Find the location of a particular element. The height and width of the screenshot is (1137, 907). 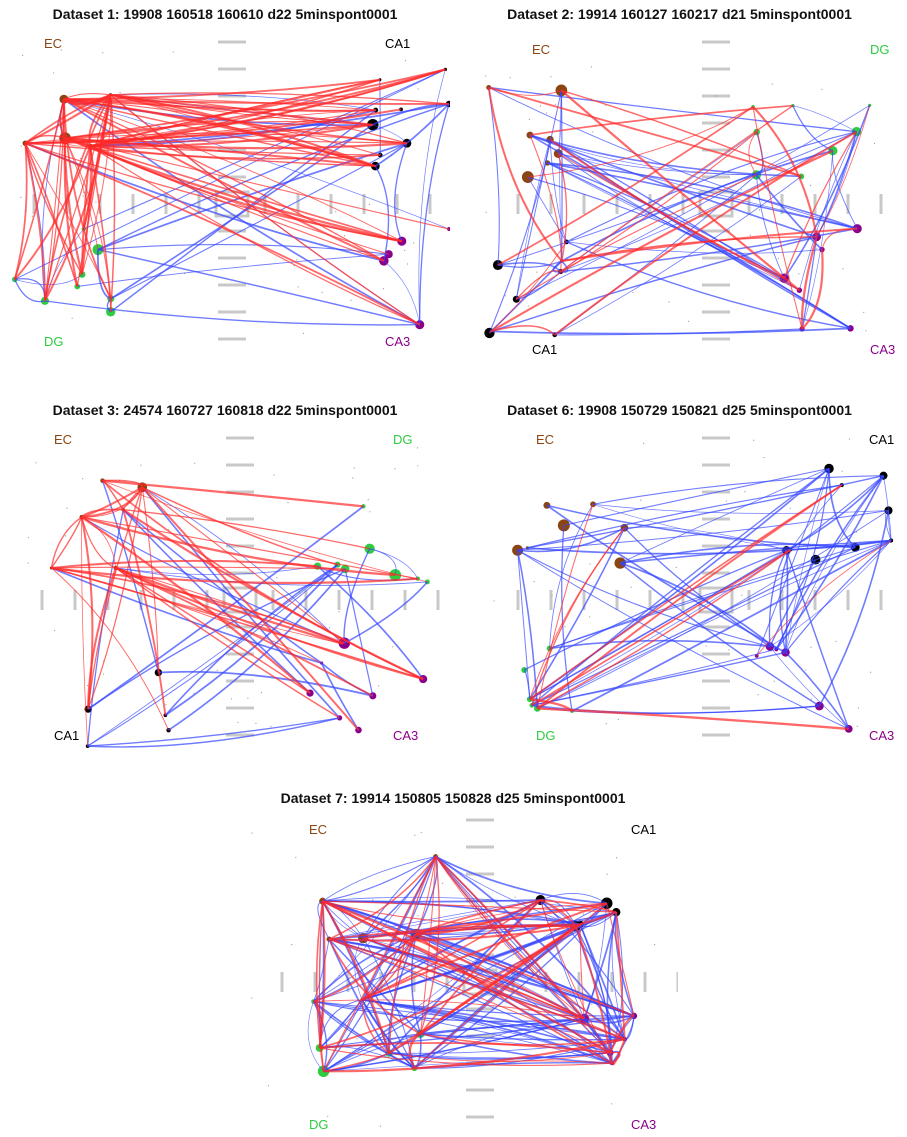

region-label-br: CA3 is located at coordinates (398, 341).